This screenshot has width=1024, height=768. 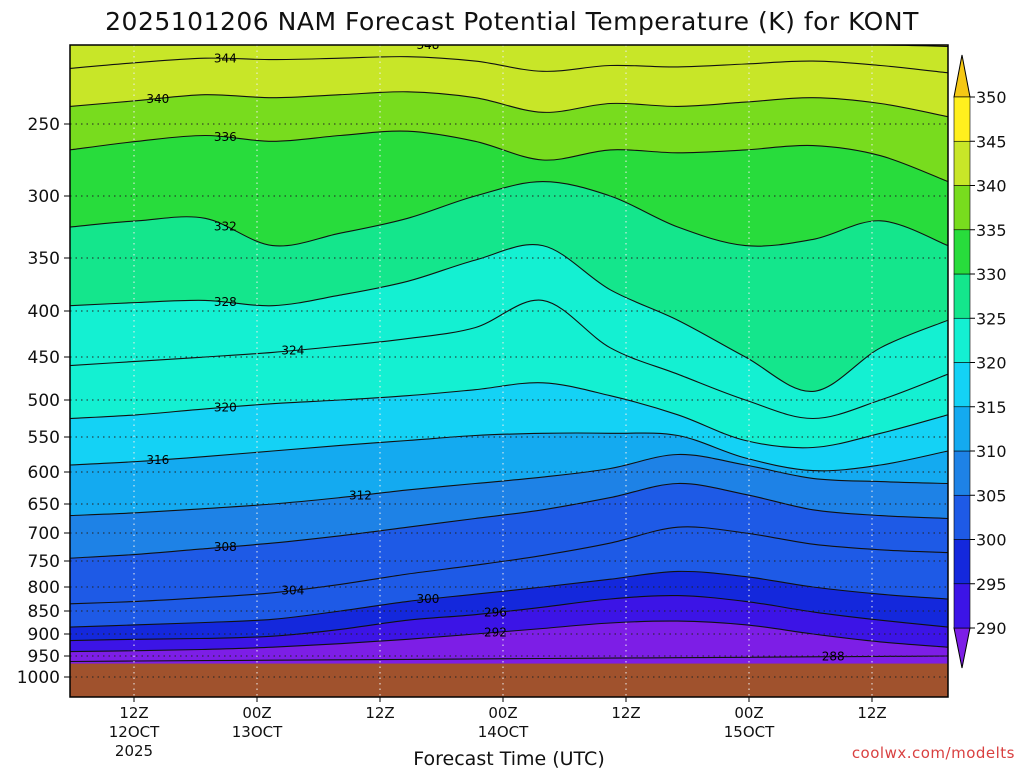 I want to click on y-tick-label: 500, so click(x=44, y=401).